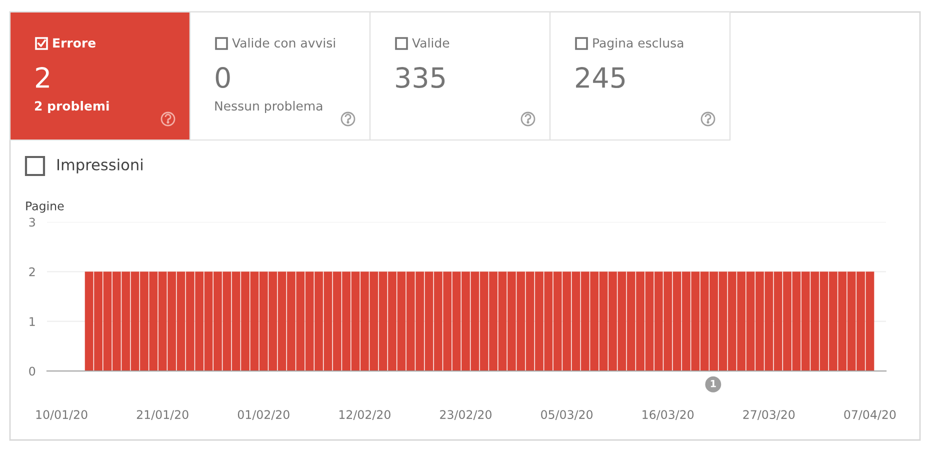 This screenshot has width=940, height=452. I want to click on x-tick-label: 12/02/20, so click(364, 415).